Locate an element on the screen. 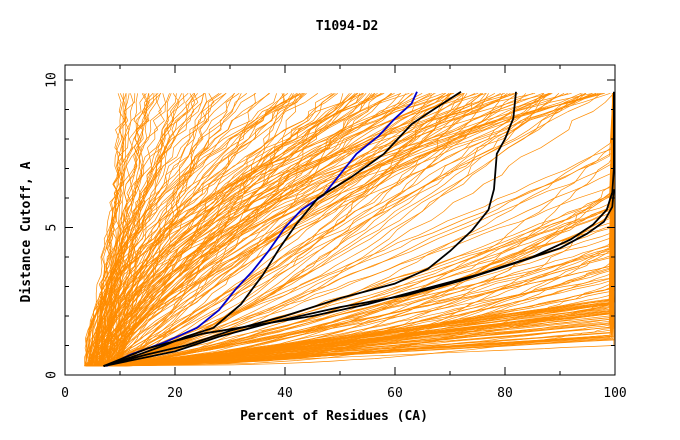 Image resolution: width=680 pixels, height=440 pixels. y-tick-label: 0 is located at coordinates (52, 375).